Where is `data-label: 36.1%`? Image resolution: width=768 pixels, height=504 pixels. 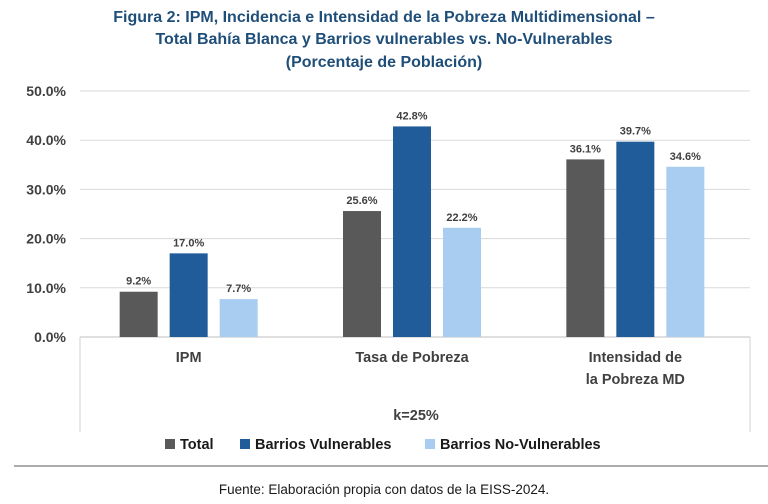
data-label: 36.1% is located at coordinates (585, 149).